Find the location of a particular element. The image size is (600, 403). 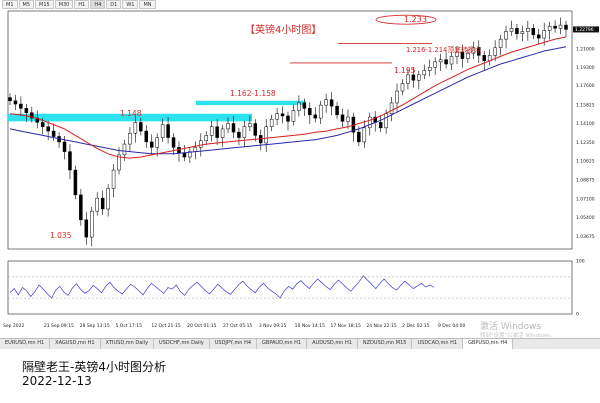

x-tick-label: 12 Oct 21:15 is located at coordinates (165, 326).